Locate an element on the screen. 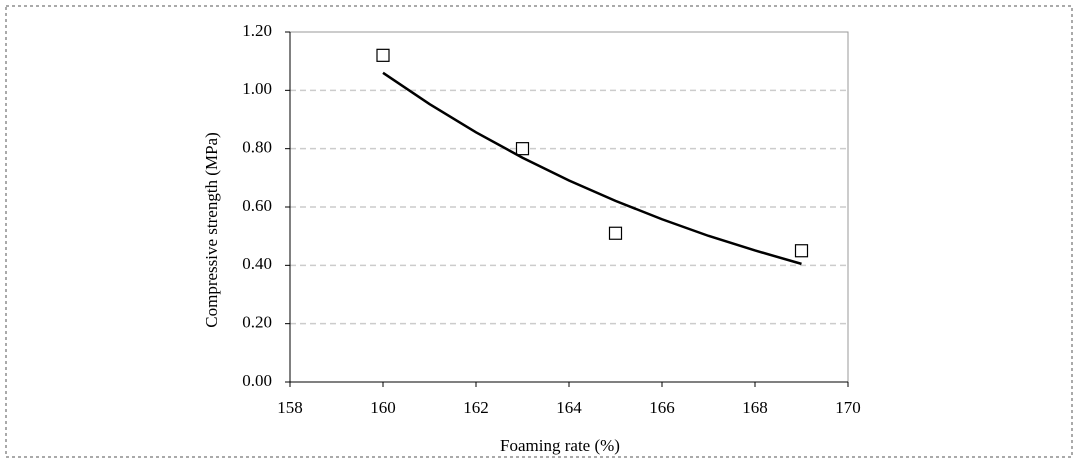  y-tick-label: 0.80 is located at coordinates (257, 147).